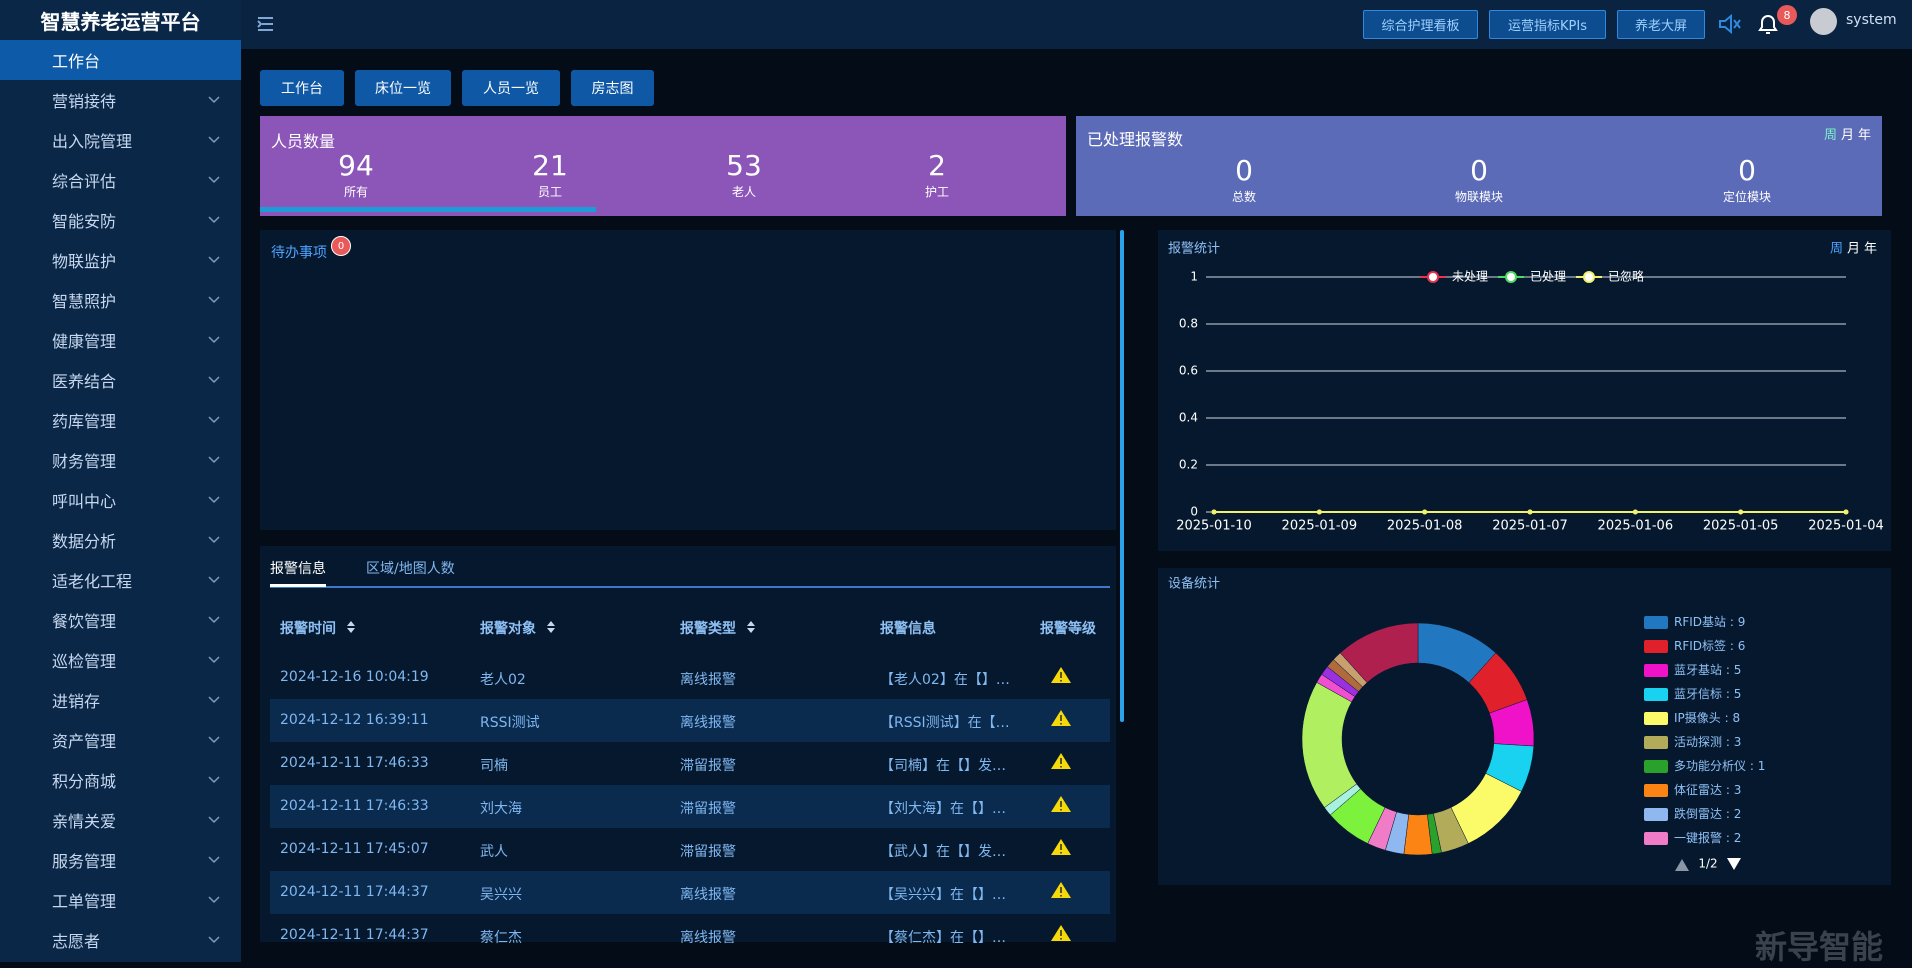 This screenshot has height=968, width=1912. What do you see at coordinates (1700, 622) in the screenshot?
I see `legend-name: RFID基站` at bounding box center [1700, 622].